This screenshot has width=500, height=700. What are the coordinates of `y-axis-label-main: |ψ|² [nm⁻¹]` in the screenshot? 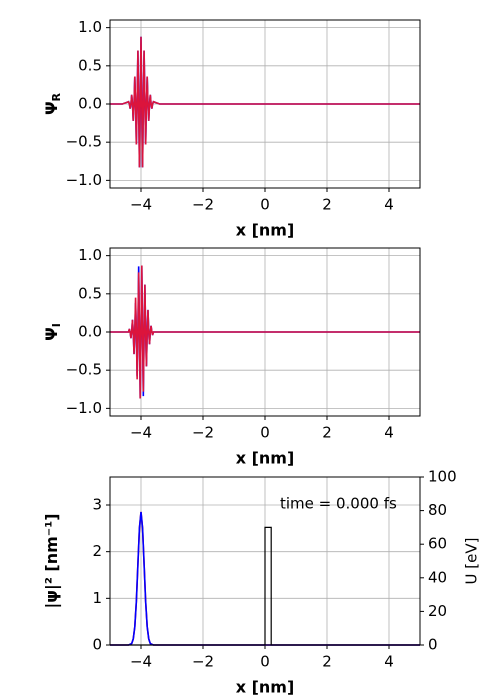 It's located at (52, 560).